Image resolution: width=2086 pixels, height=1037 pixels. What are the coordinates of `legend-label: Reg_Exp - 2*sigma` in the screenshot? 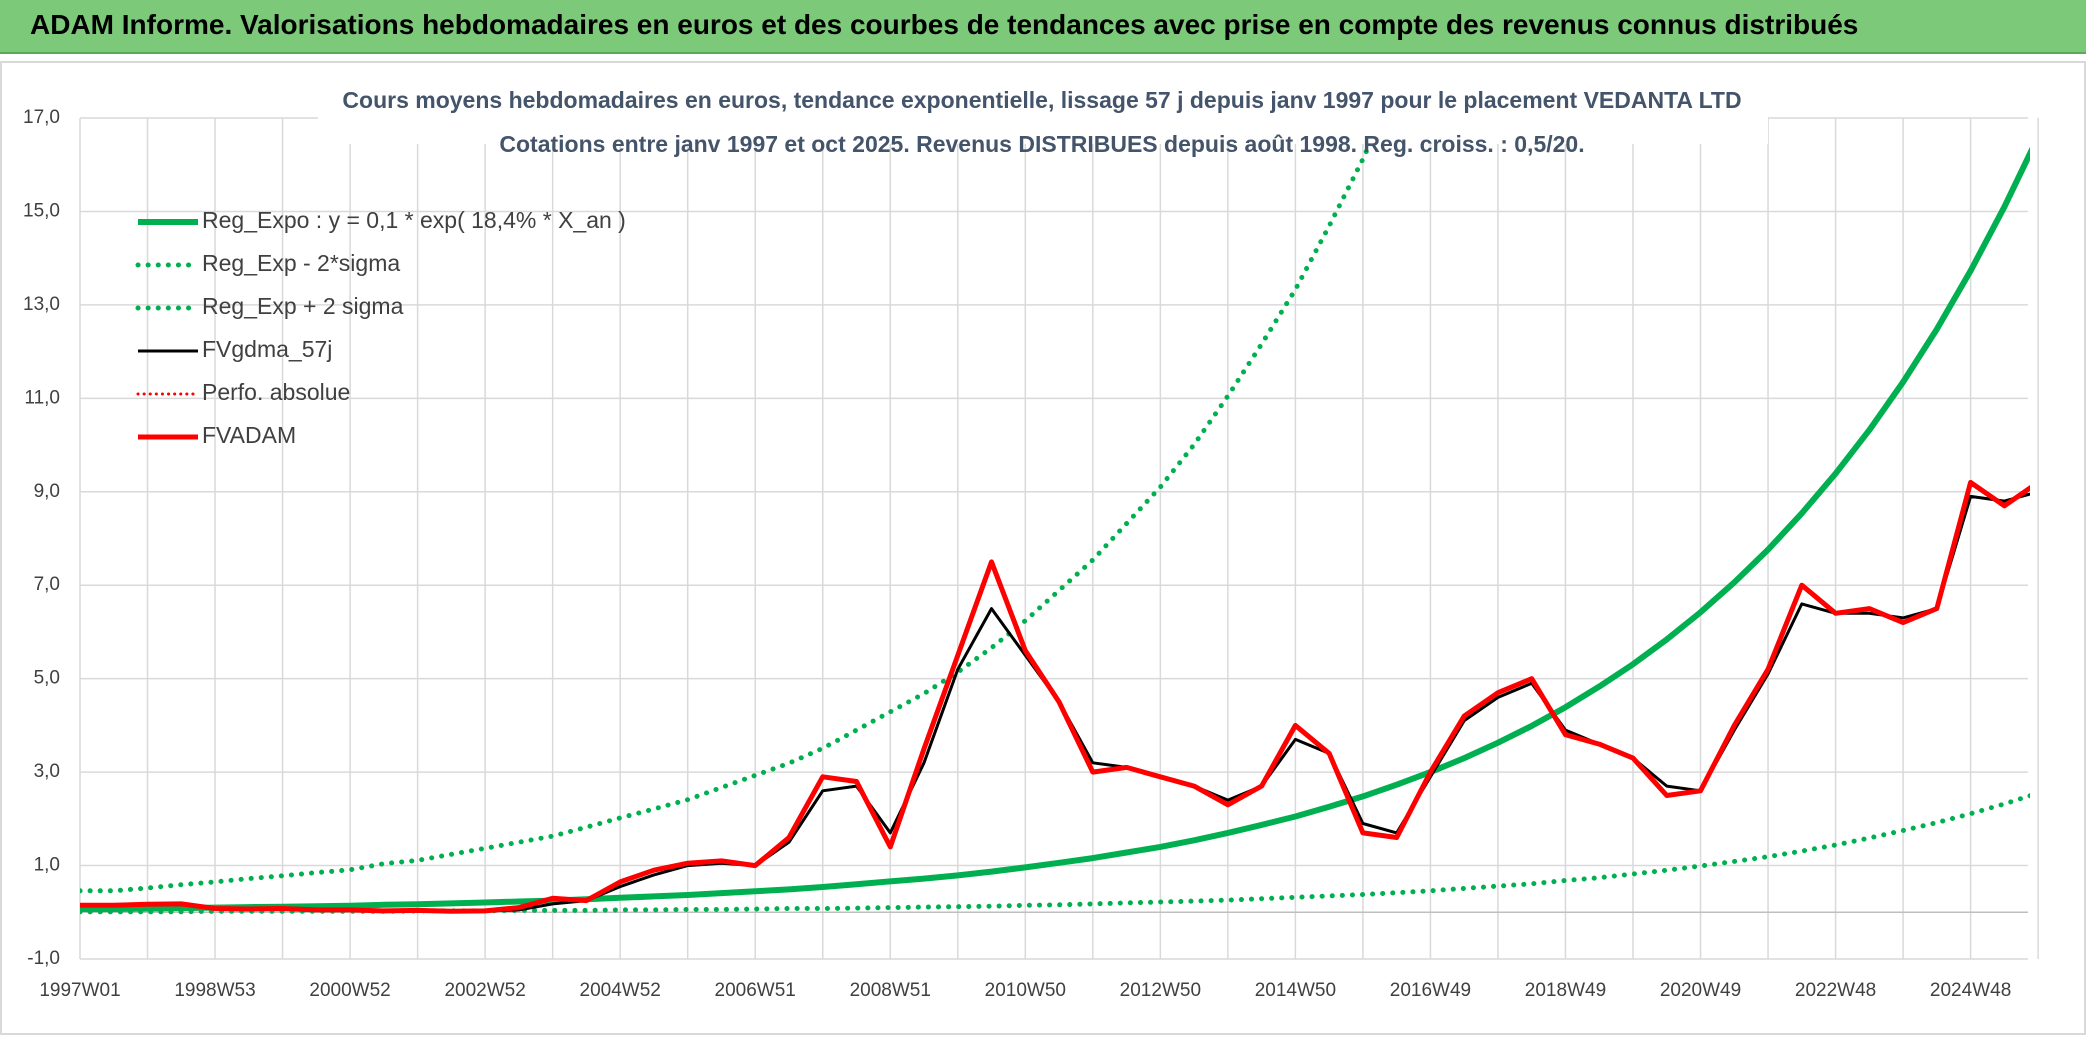 It's located at (301, 263).